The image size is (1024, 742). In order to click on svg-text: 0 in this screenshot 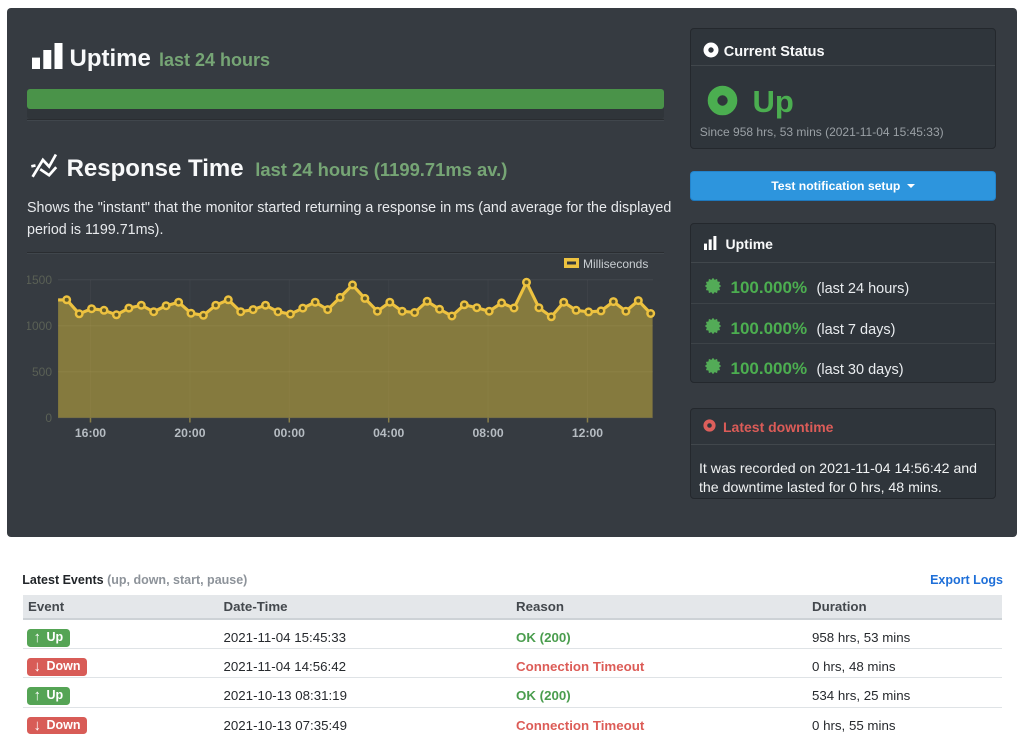, I will do `click(48, 418)`.